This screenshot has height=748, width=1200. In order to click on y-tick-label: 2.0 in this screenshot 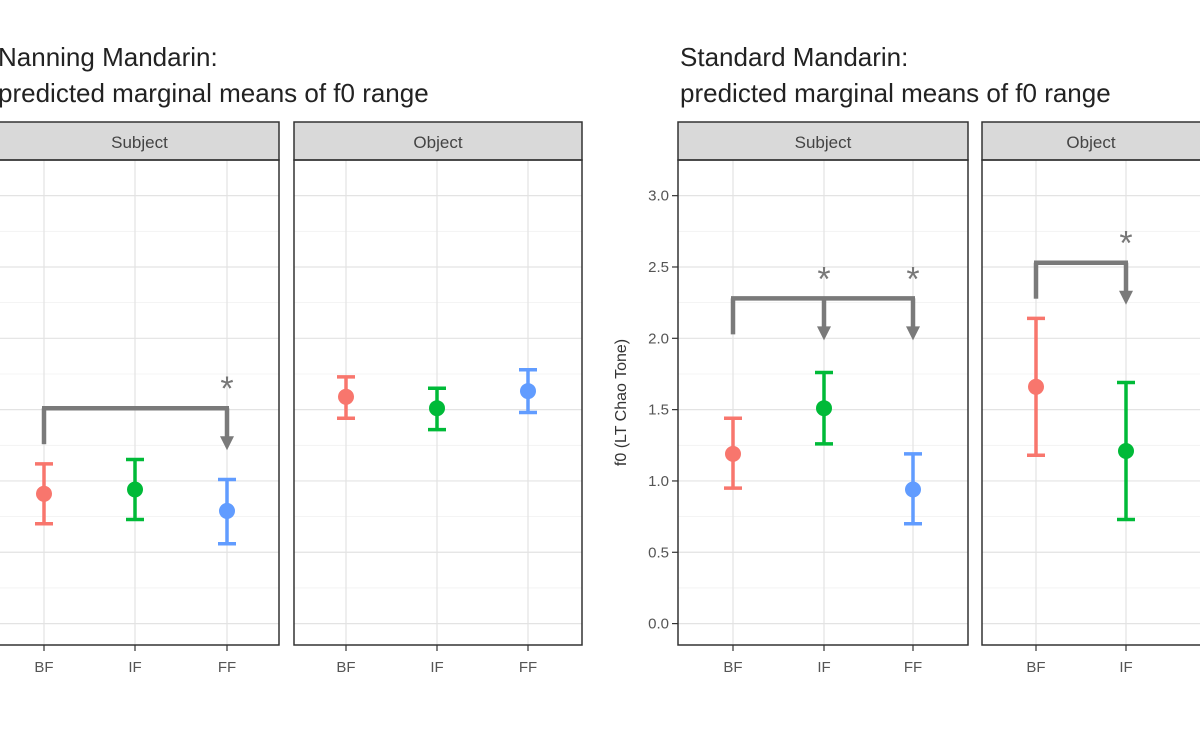, I will do `click(658, 338)`.